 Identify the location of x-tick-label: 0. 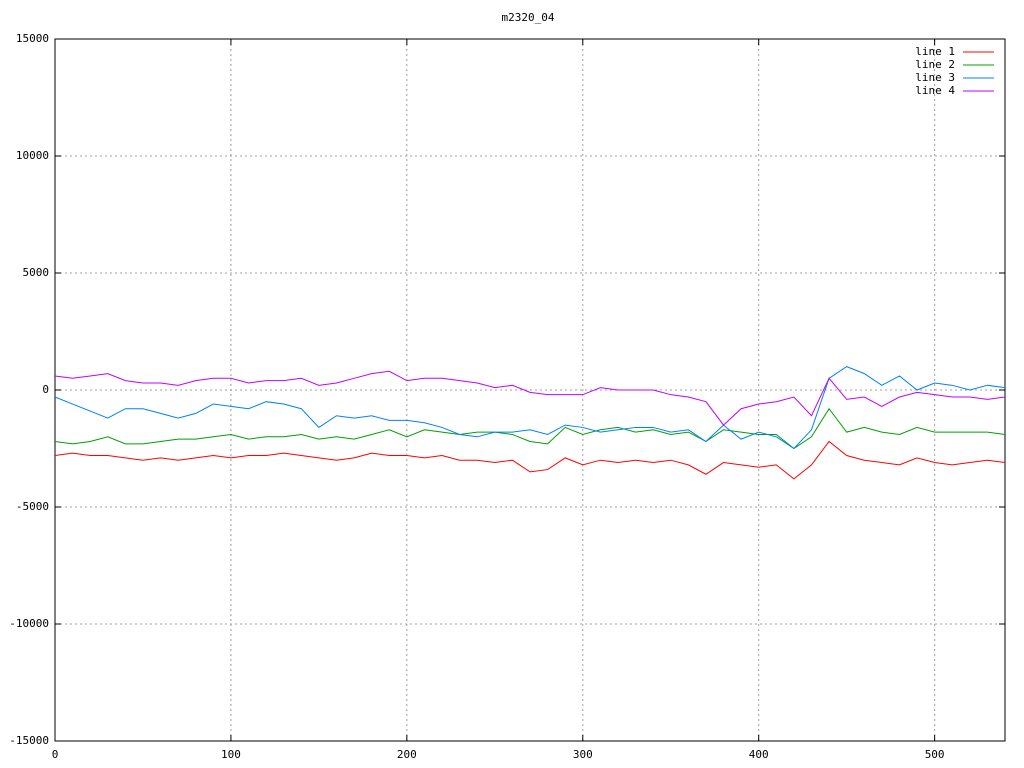
(55, 754).